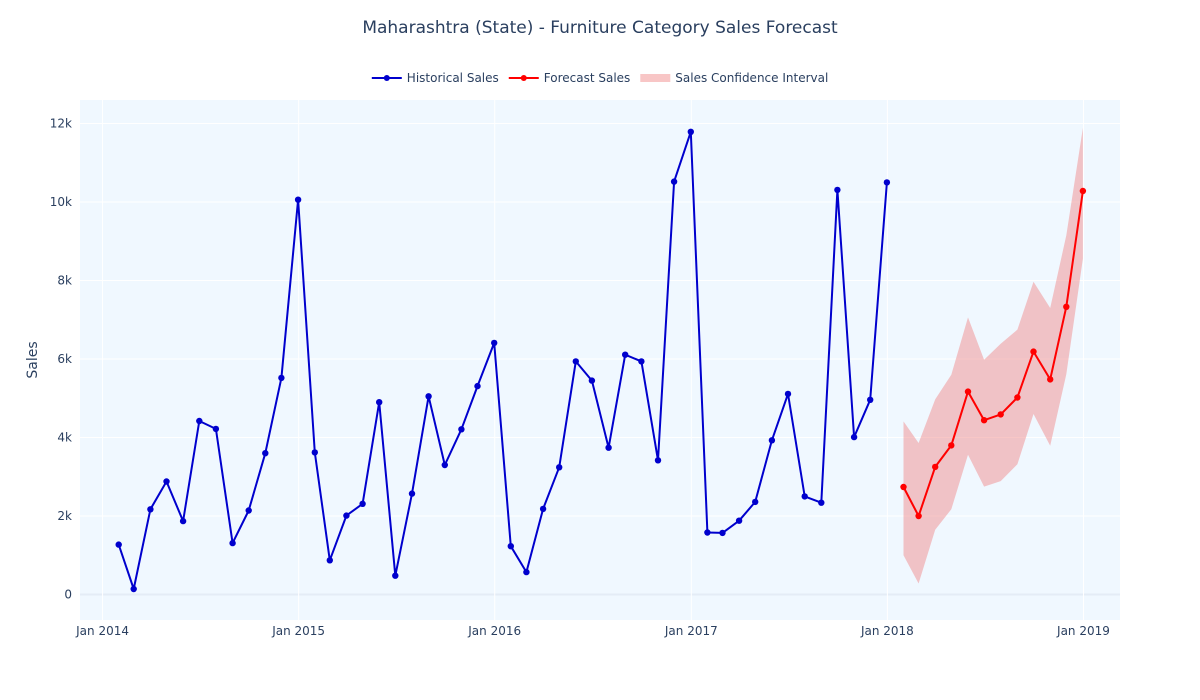 Image resolution: width=1200 pixels, height=700 pixels. Describe the element at coordinates (655, 78) in the screenshot. I see `legend-swatch` at that location.